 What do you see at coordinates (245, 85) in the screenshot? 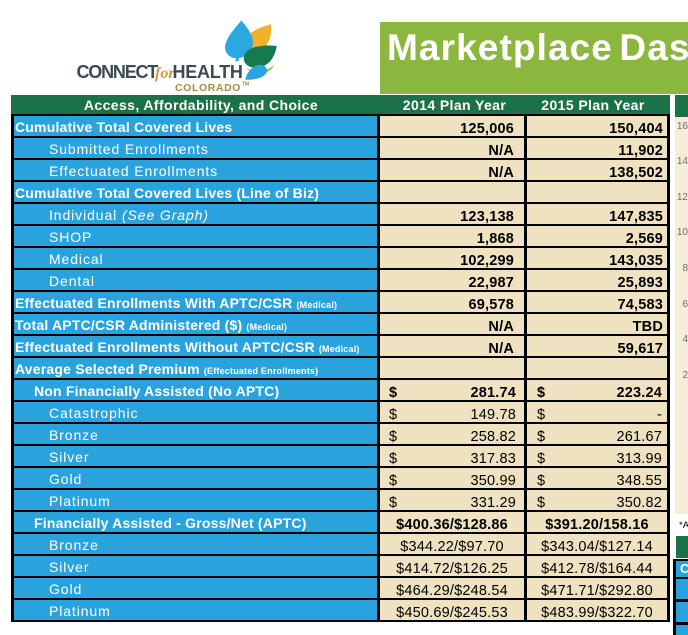
I see `svg-text: TM` at bounding box center [245, 85].